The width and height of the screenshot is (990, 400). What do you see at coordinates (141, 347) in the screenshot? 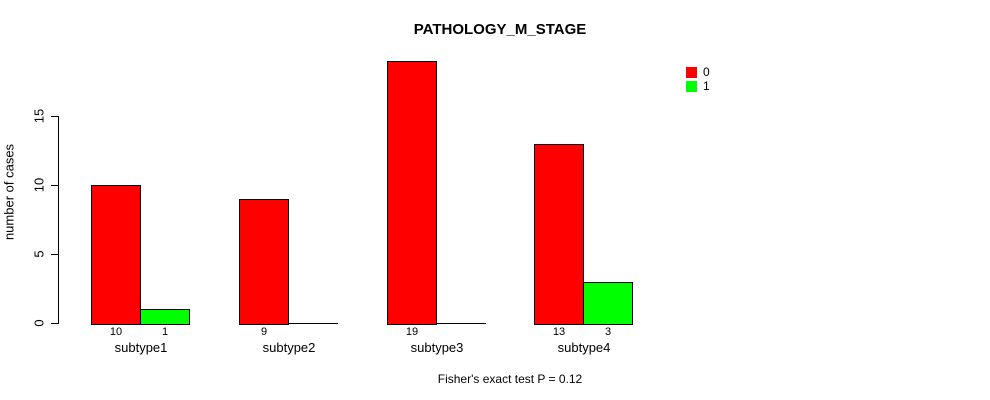
I see `category-label-subtype1: subtype1` at bounding box center [141, 347].